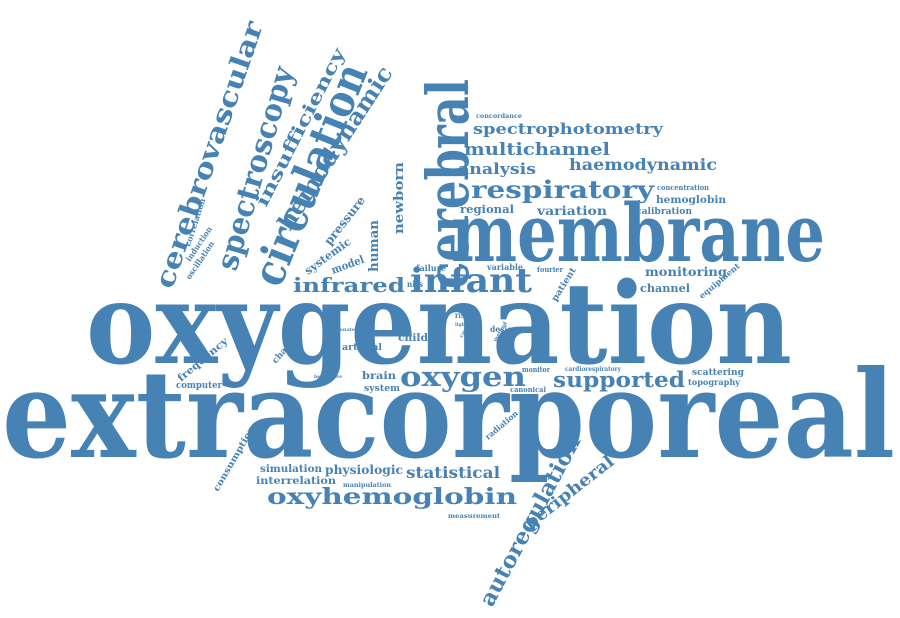 This screenshot has height=618, width=900. I want to click on word-nirs: nirs, so click(415, 284).